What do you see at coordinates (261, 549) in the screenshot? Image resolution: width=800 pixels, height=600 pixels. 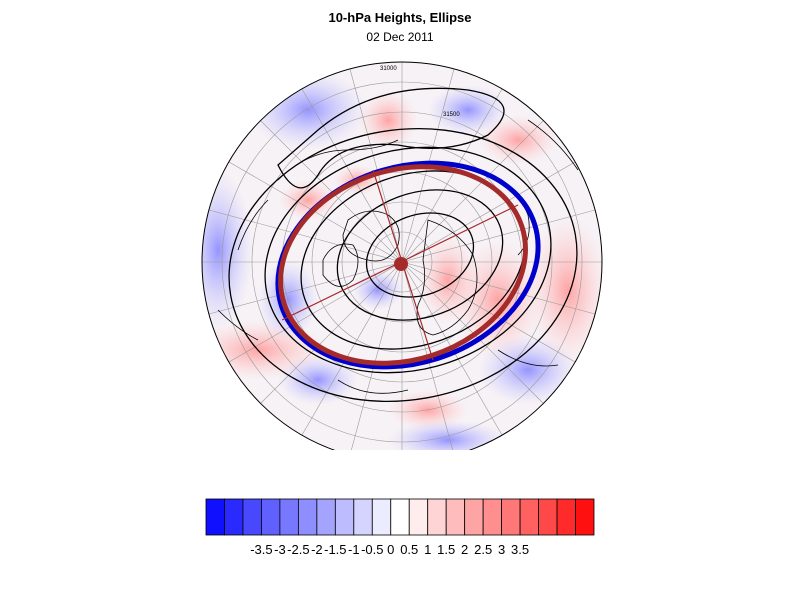 I see `colorbar-tick-label: -3.5` at bounding box center [261, 549].